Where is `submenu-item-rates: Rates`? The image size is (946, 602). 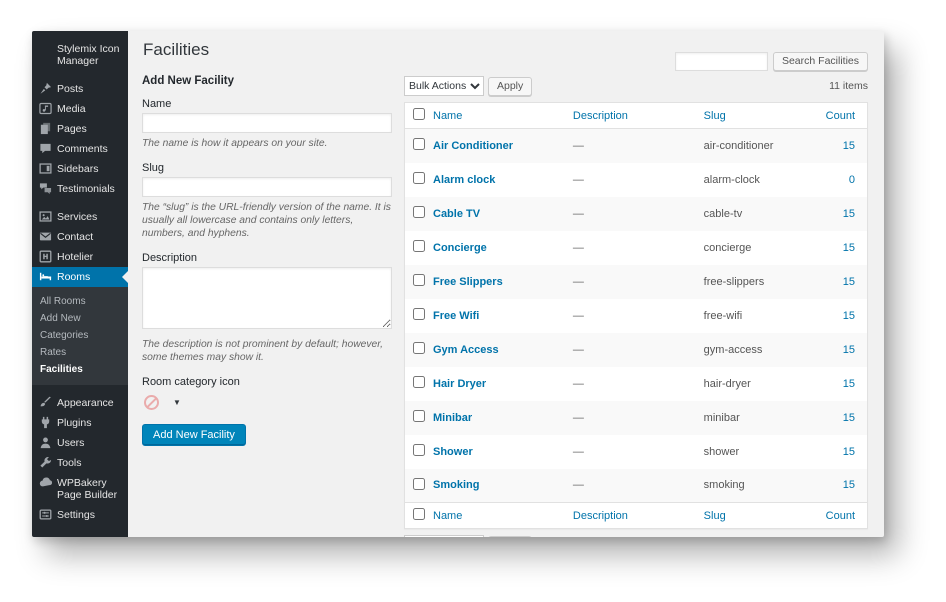 submenu-item-rates: Rates is located at coordinates (53, 352).